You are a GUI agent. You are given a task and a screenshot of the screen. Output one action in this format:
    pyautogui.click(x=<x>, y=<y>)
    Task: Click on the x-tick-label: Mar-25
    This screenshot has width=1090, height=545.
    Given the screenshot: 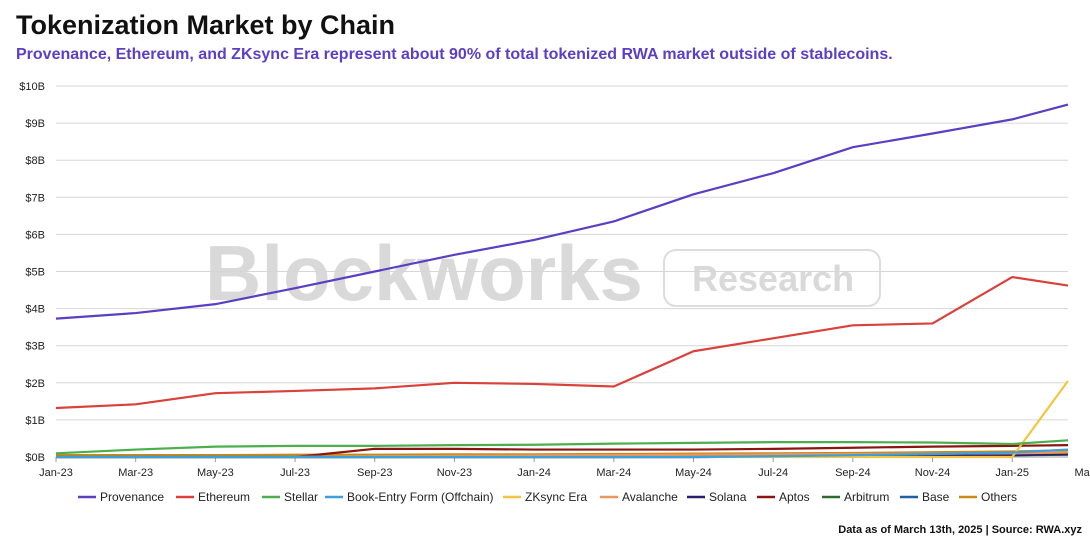 What is the action you would take?
    pyautogui.click(x=1082, y=473)
    